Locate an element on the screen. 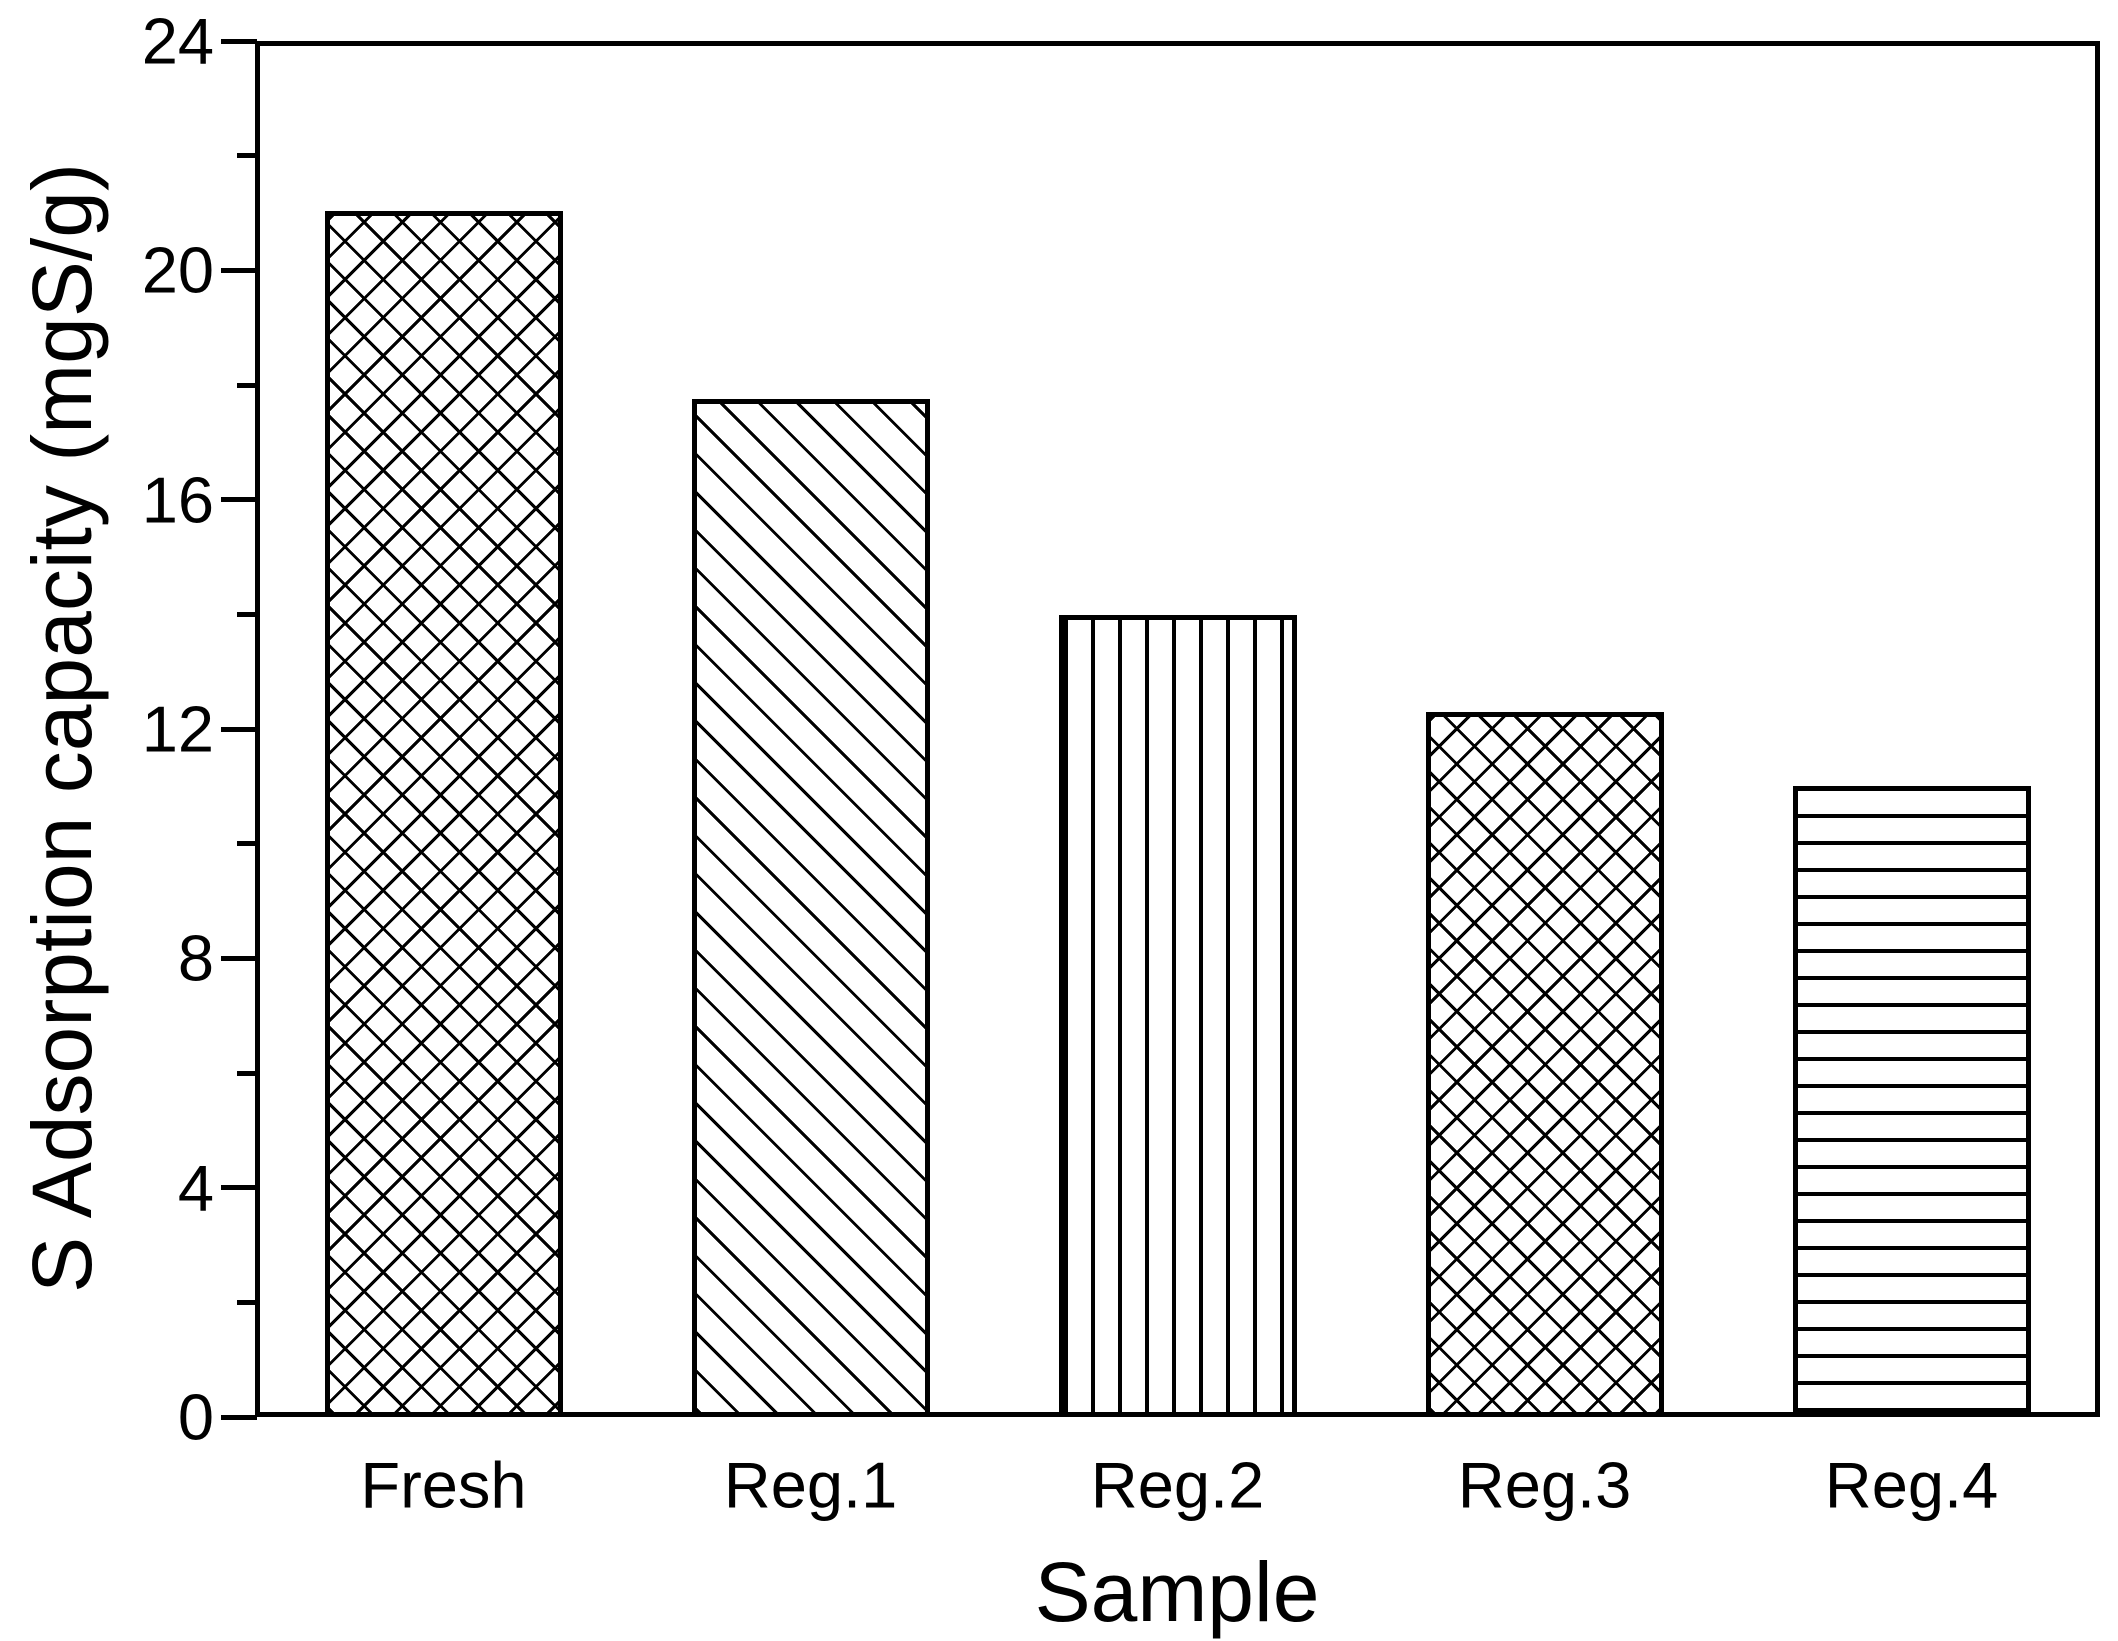 Image resolution: width=2118 pixels, height=1641 pixels. y-tick-label-0: 0 is located at coordinates (195, 1417).